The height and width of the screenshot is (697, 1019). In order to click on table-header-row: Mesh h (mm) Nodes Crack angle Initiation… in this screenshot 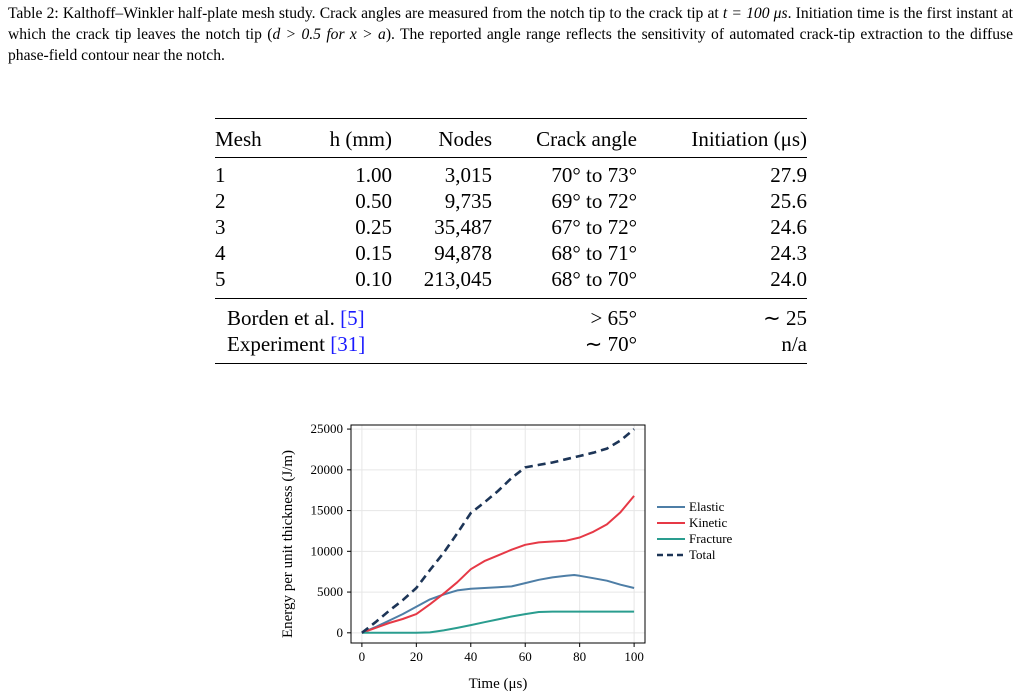, I will do `click(511, 138)`.